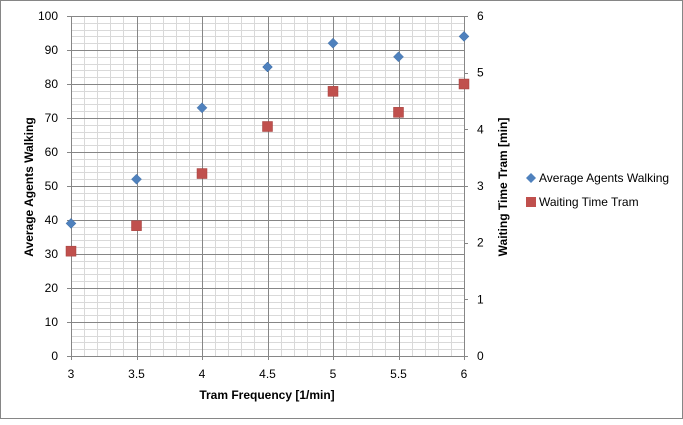 This screenshot has width=683, height=425. I want to click on bottom-tick-label: 4.5, so click(267, 374).